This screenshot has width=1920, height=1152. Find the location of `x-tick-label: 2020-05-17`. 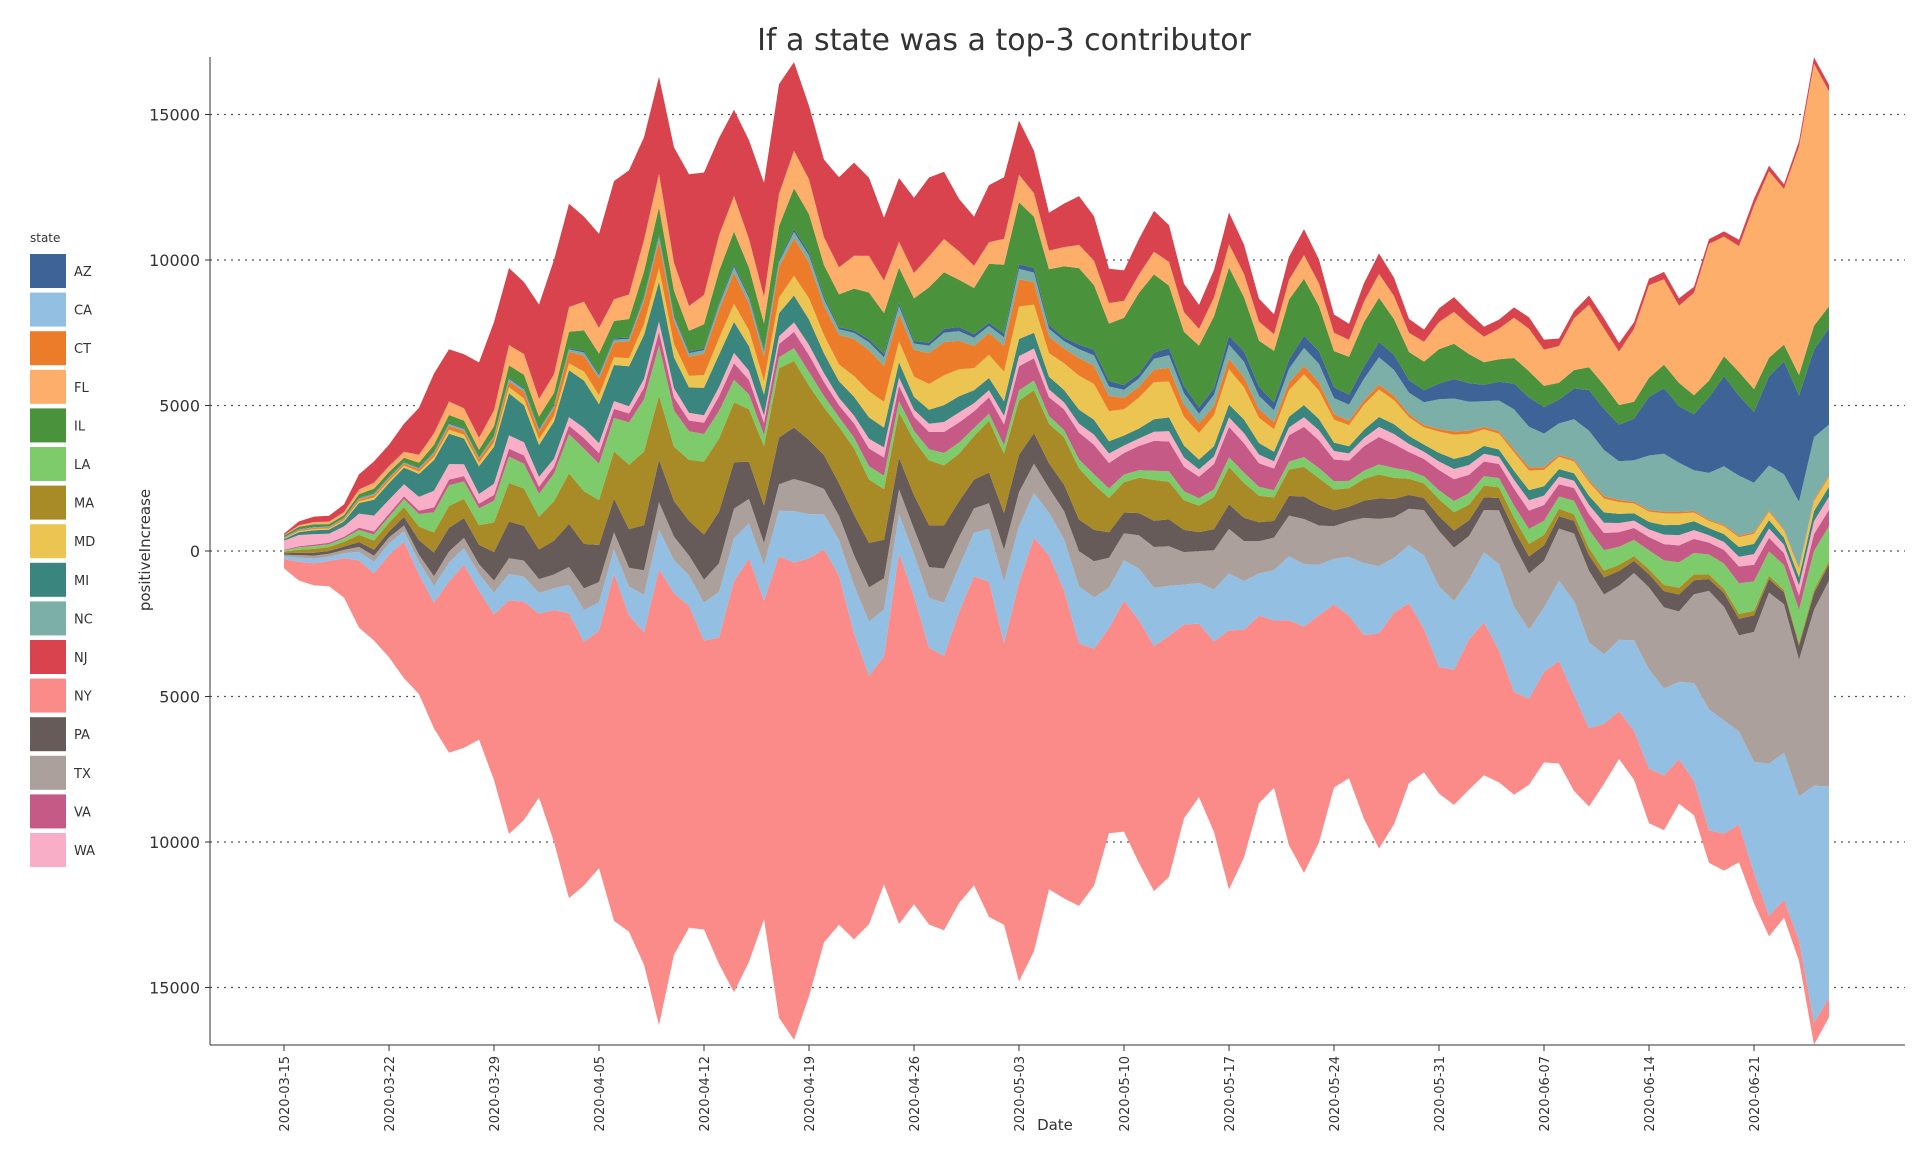

x-tick-label: 2020-05-17 is located at coordinates (1230, 1094).